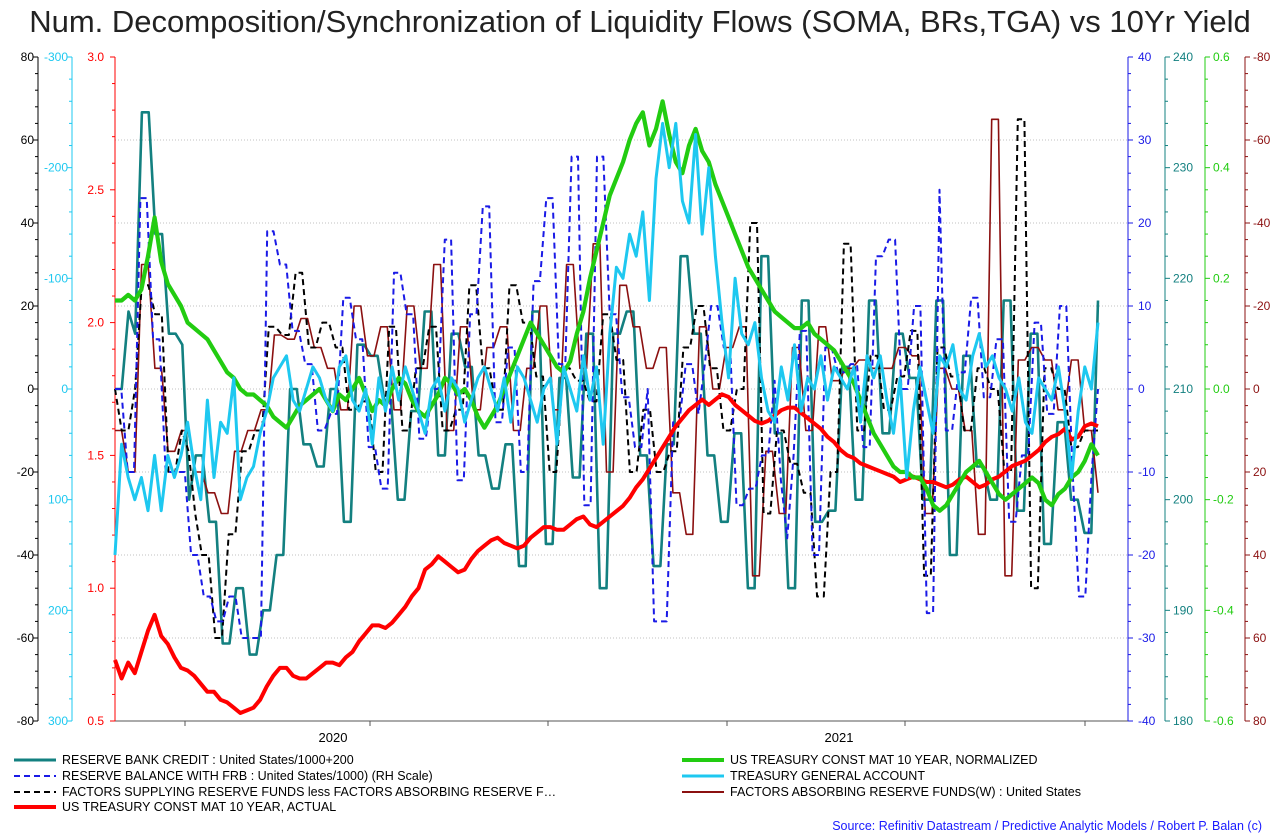  What do you see at coordinates (1147, 472) in the screenshot?
I see `y-tick-label: -10` at bounding box center [1147, 472].